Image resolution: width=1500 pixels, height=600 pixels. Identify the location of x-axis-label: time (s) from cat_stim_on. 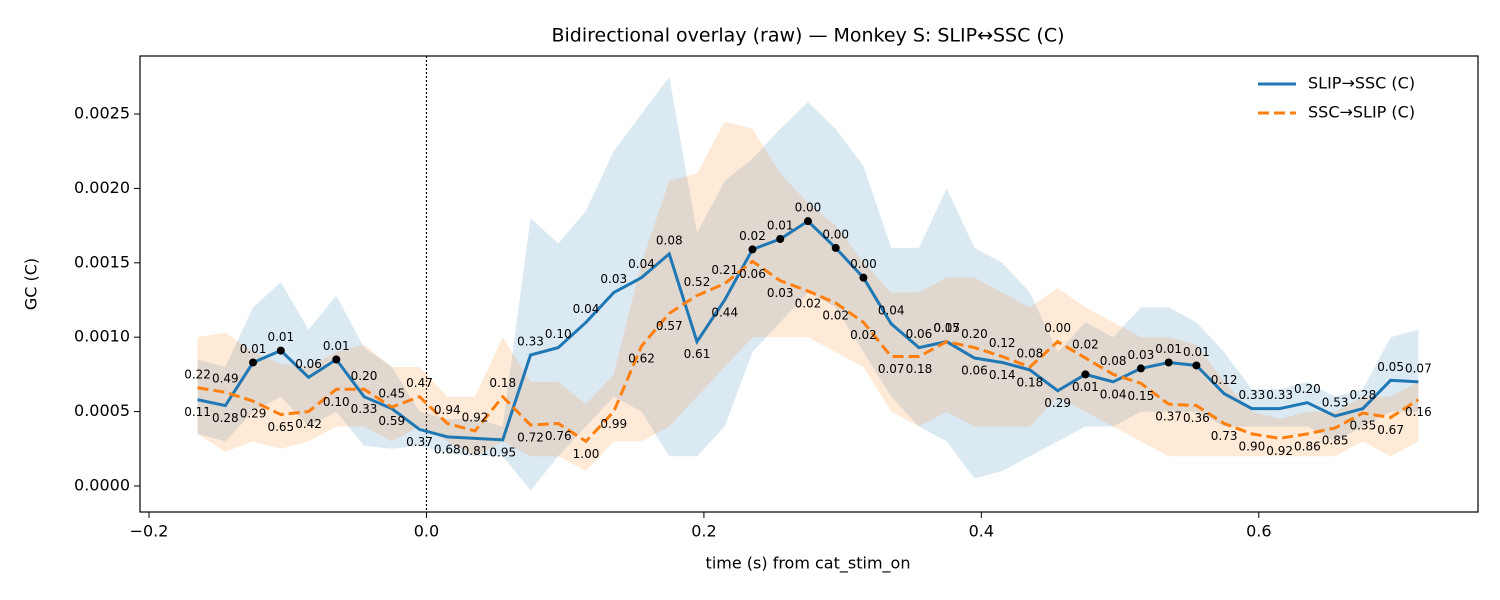
(808, 564).